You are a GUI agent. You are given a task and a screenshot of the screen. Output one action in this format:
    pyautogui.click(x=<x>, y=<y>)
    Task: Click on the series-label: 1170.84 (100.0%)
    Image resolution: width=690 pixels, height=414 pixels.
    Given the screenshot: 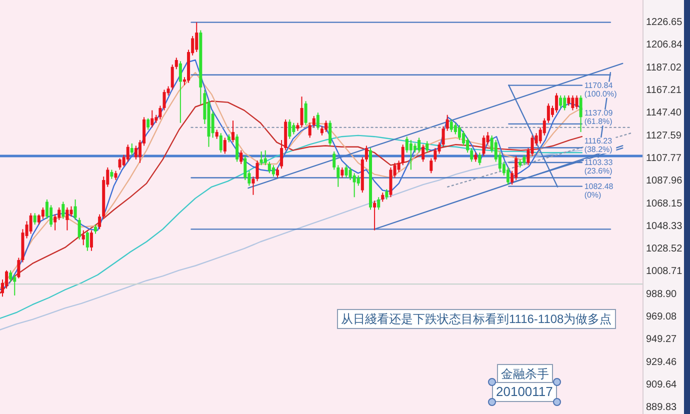 What is the action you would take?
    pyautogui.click(x=601, y=89)
    